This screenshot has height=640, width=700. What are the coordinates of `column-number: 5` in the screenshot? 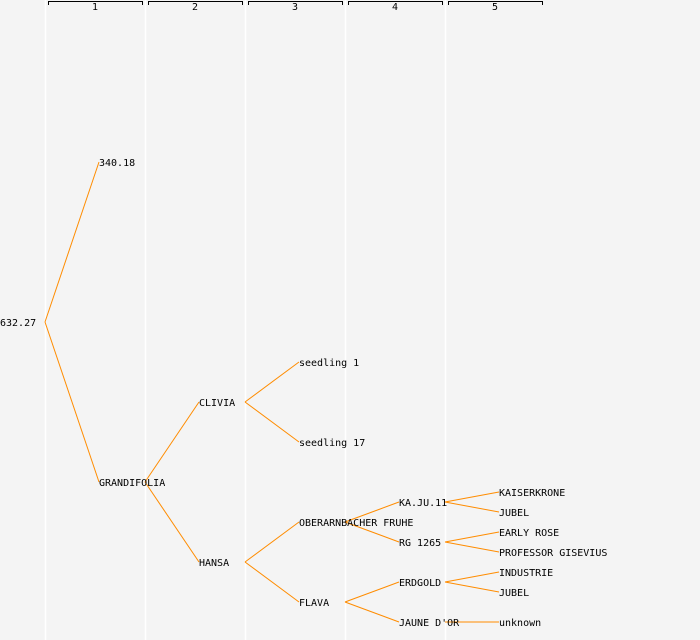 It's located at (495, 7).